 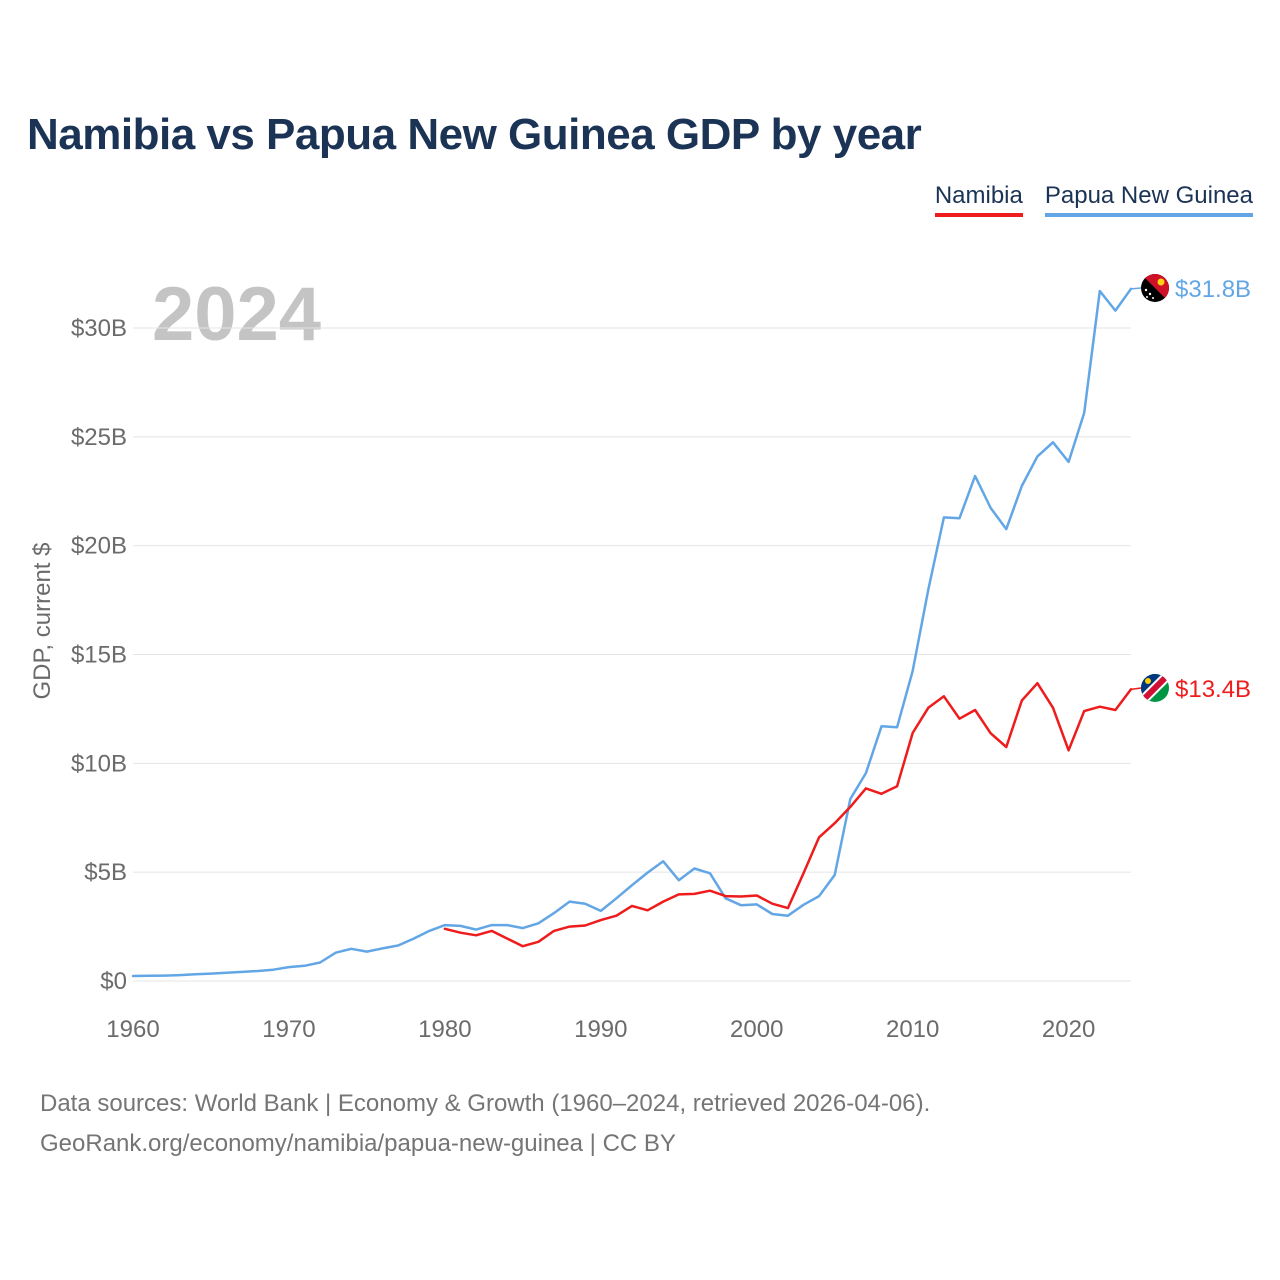 What do you see at coordinates (1213, 689) in the screenshot?
I see `end-label-namibia: $13.4B` at bounding box center [1213, 689].